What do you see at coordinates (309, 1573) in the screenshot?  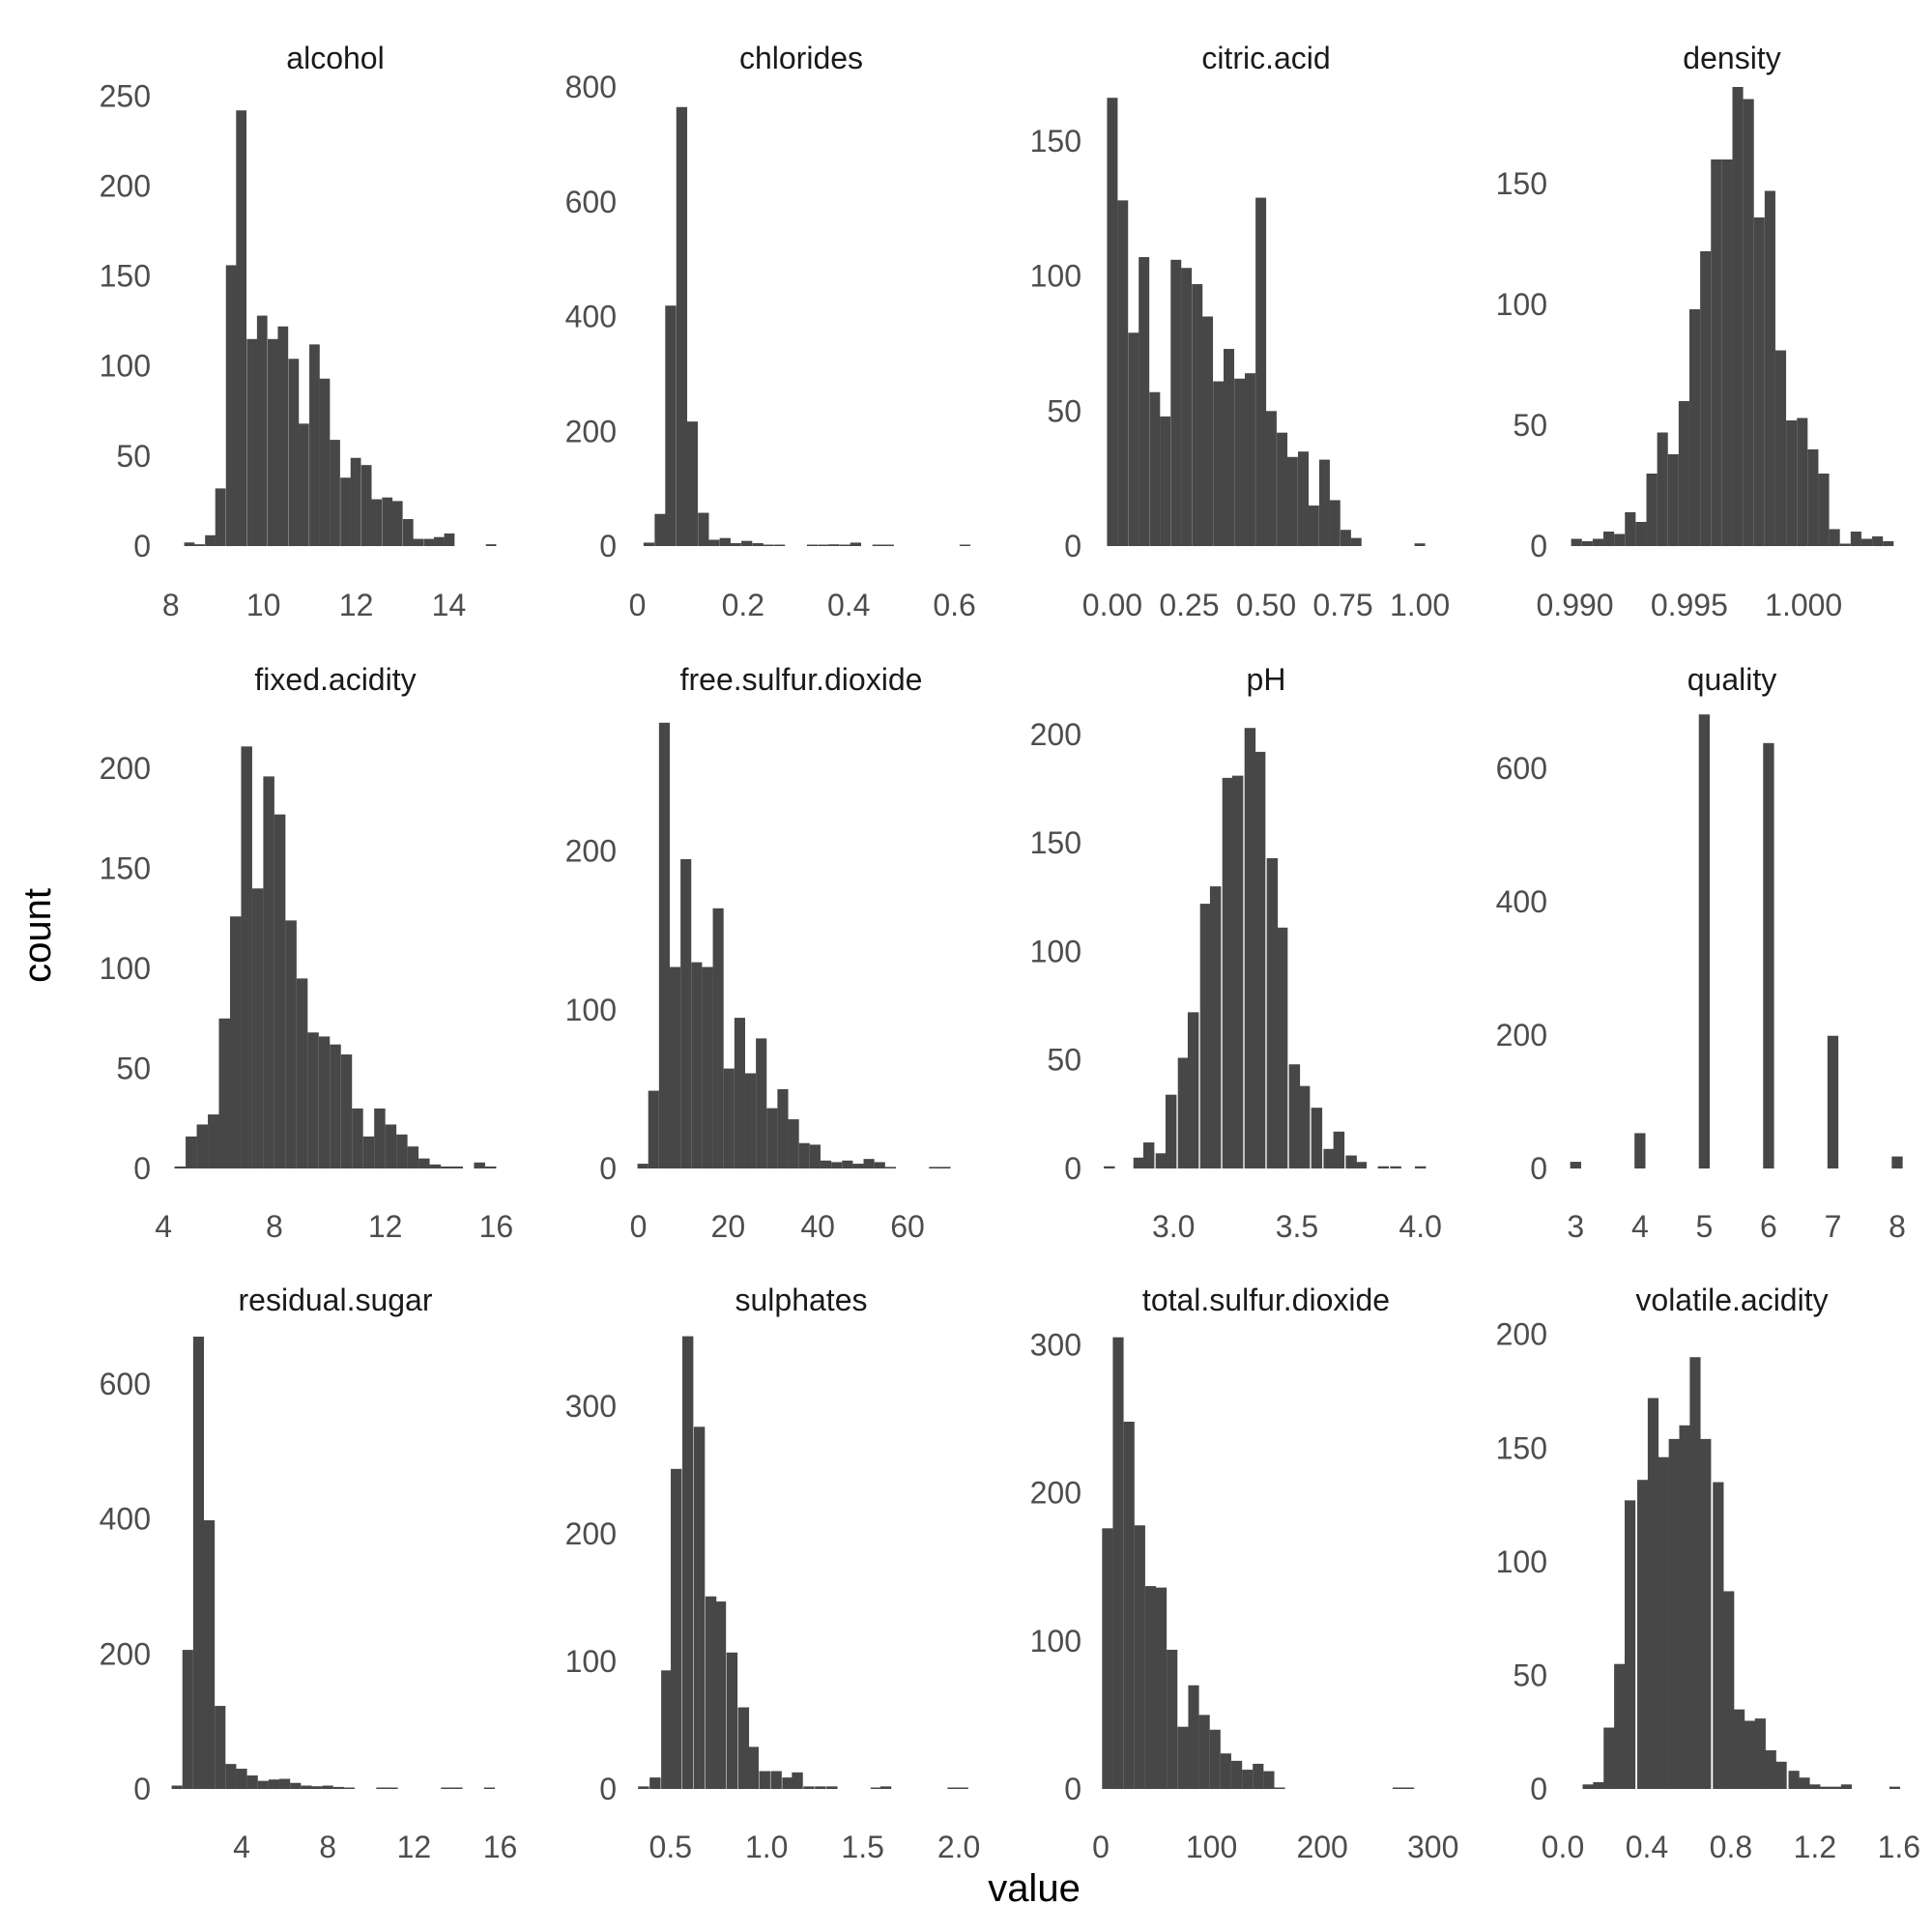 I see `panel-residual-sugar: residual.sugar 0 200 400 600 4 8 12 16` at bounding box center [309, 1573].